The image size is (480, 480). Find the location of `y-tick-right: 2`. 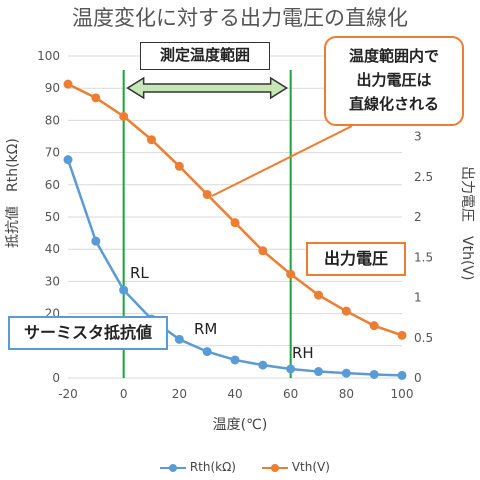

y-tick-right: 2 is located at coordinates (418, 217).